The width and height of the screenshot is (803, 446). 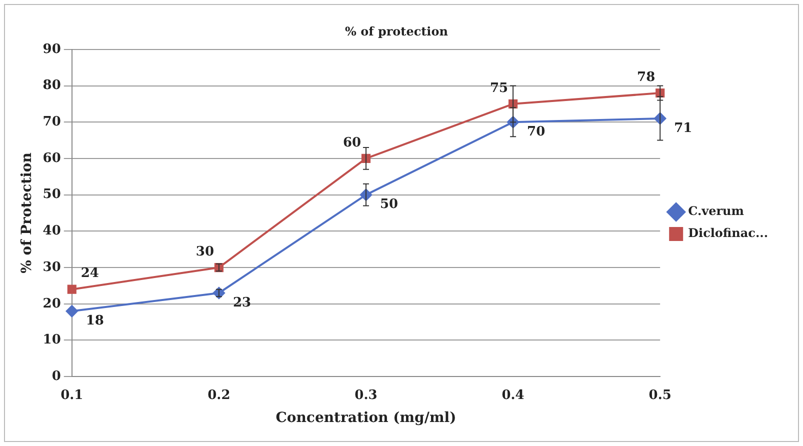 I want to click on y-tick-label: 20, so click(x=51, y=304).